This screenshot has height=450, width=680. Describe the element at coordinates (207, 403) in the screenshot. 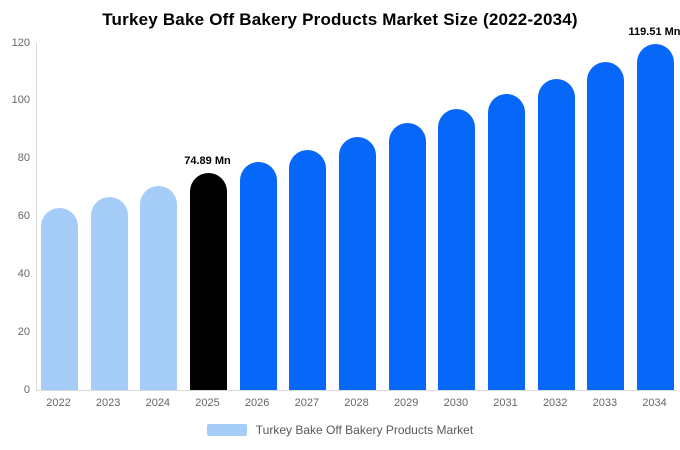

I see `x-tick-label: 2025` at that location.